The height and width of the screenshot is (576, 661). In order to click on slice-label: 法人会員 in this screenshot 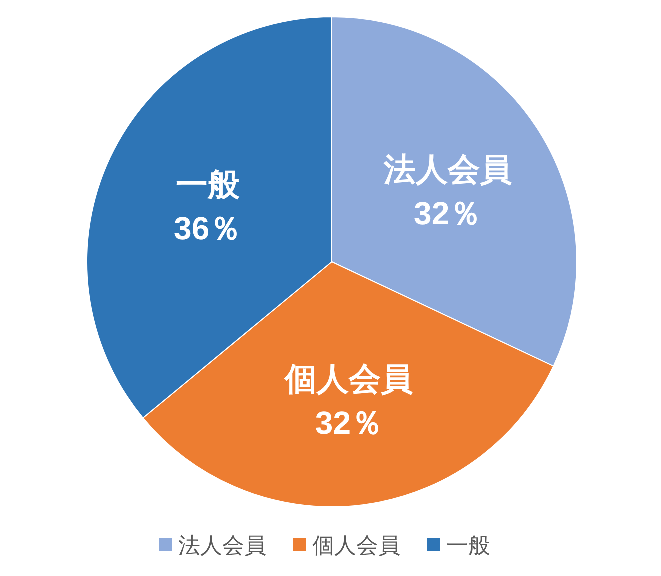, I will do `click(447, 169)`.